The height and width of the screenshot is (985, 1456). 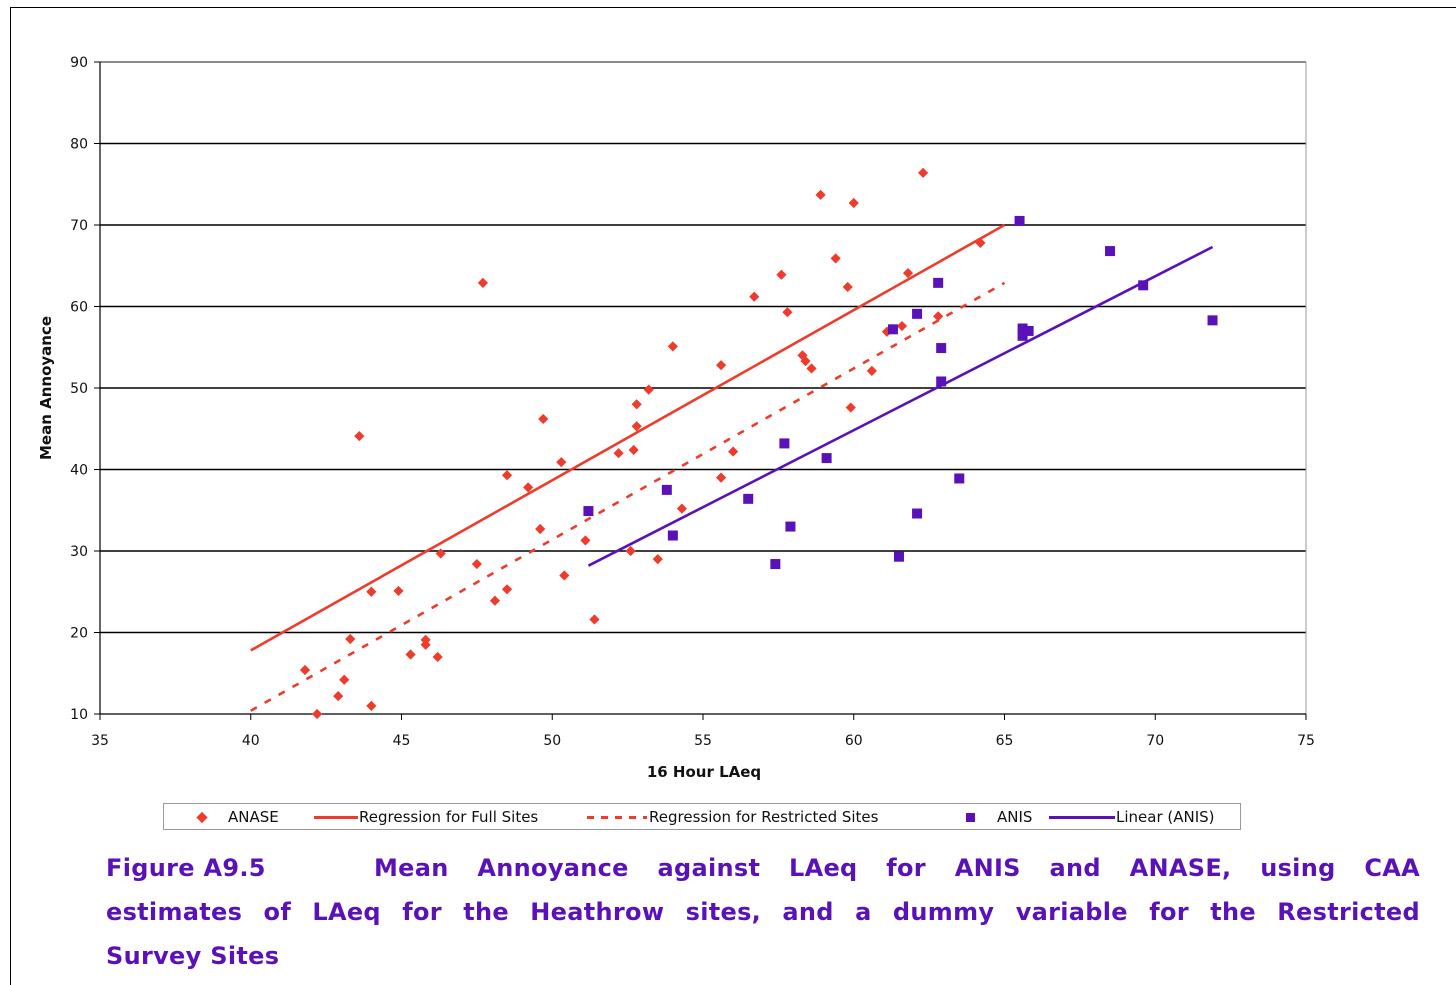 I want to click on legend-anase-label: ANASE, so click(x=253, y=817).